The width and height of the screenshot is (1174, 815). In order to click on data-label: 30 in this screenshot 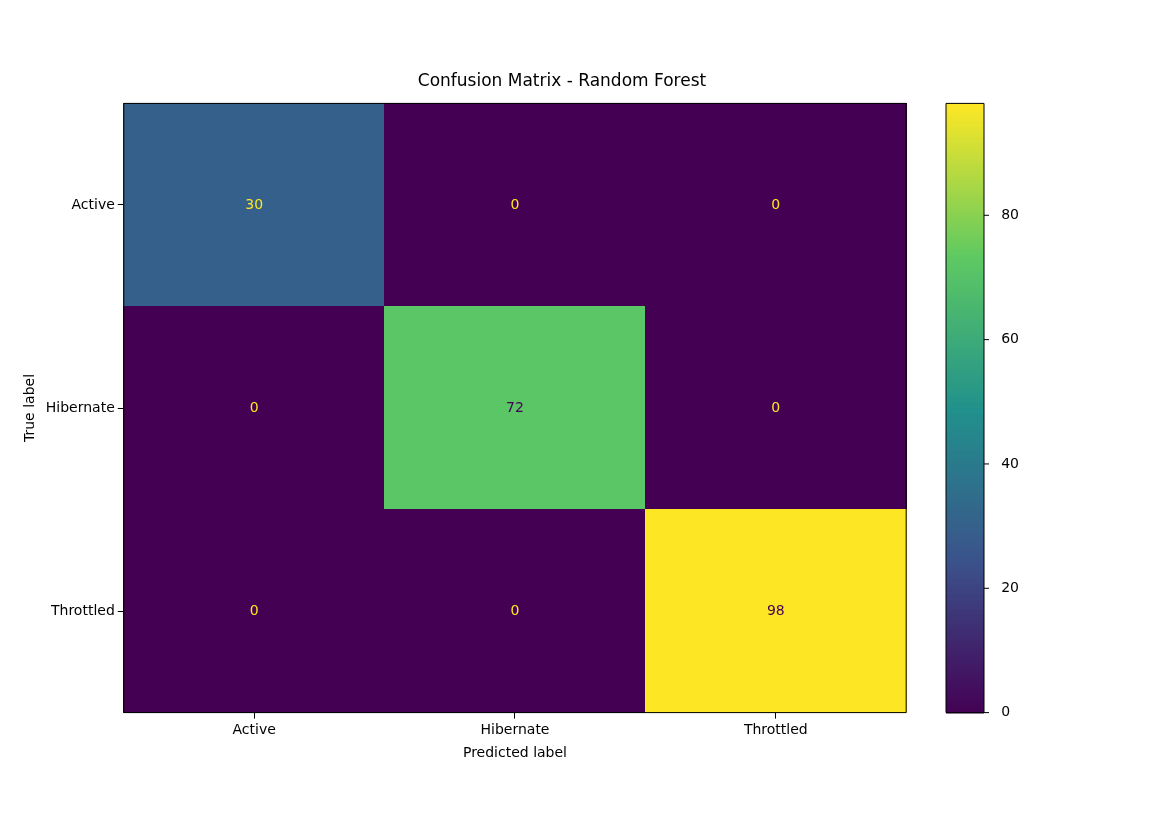, I will do `click(254, 203)`.